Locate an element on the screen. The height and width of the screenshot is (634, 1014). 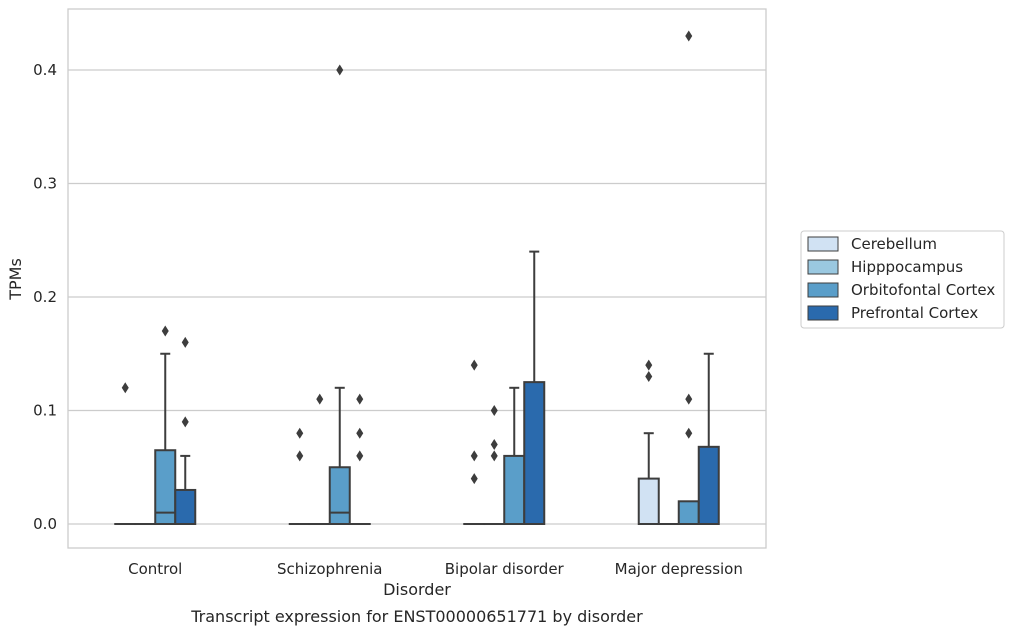
x-axis-title: Disorder is located at coordinates (417, 589).